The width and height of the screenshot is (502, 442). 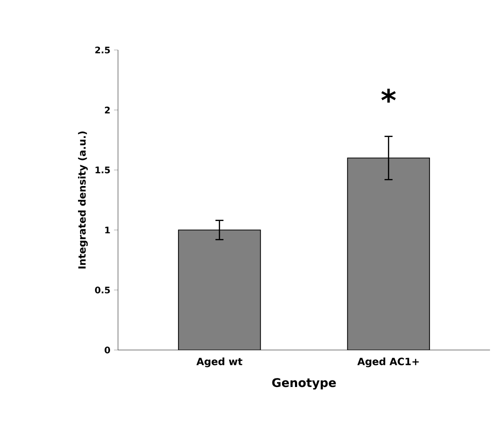 I want to click on x-tick-label: Aged wt, so click(x=219, y=363).